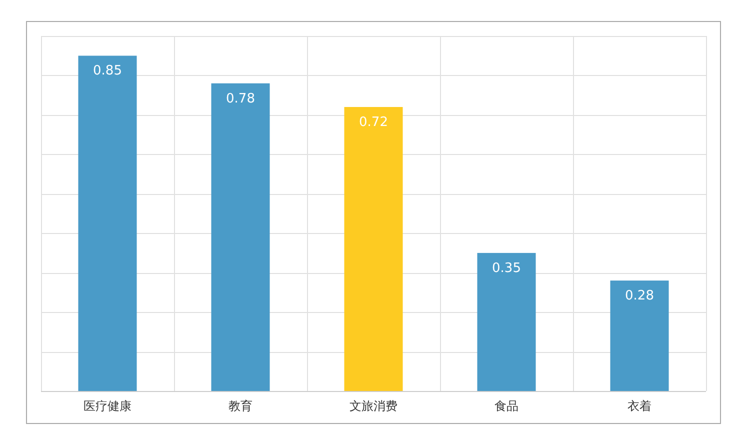  I want to click on x-tick-label: 食品, so click(506, 406).